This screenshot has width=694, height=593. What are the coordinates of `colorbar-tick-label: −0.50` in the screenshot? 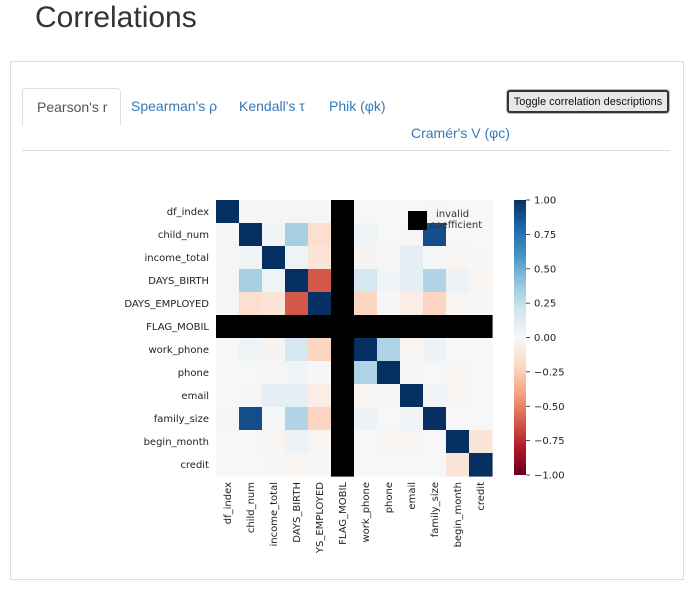 It's located at (549, 407).